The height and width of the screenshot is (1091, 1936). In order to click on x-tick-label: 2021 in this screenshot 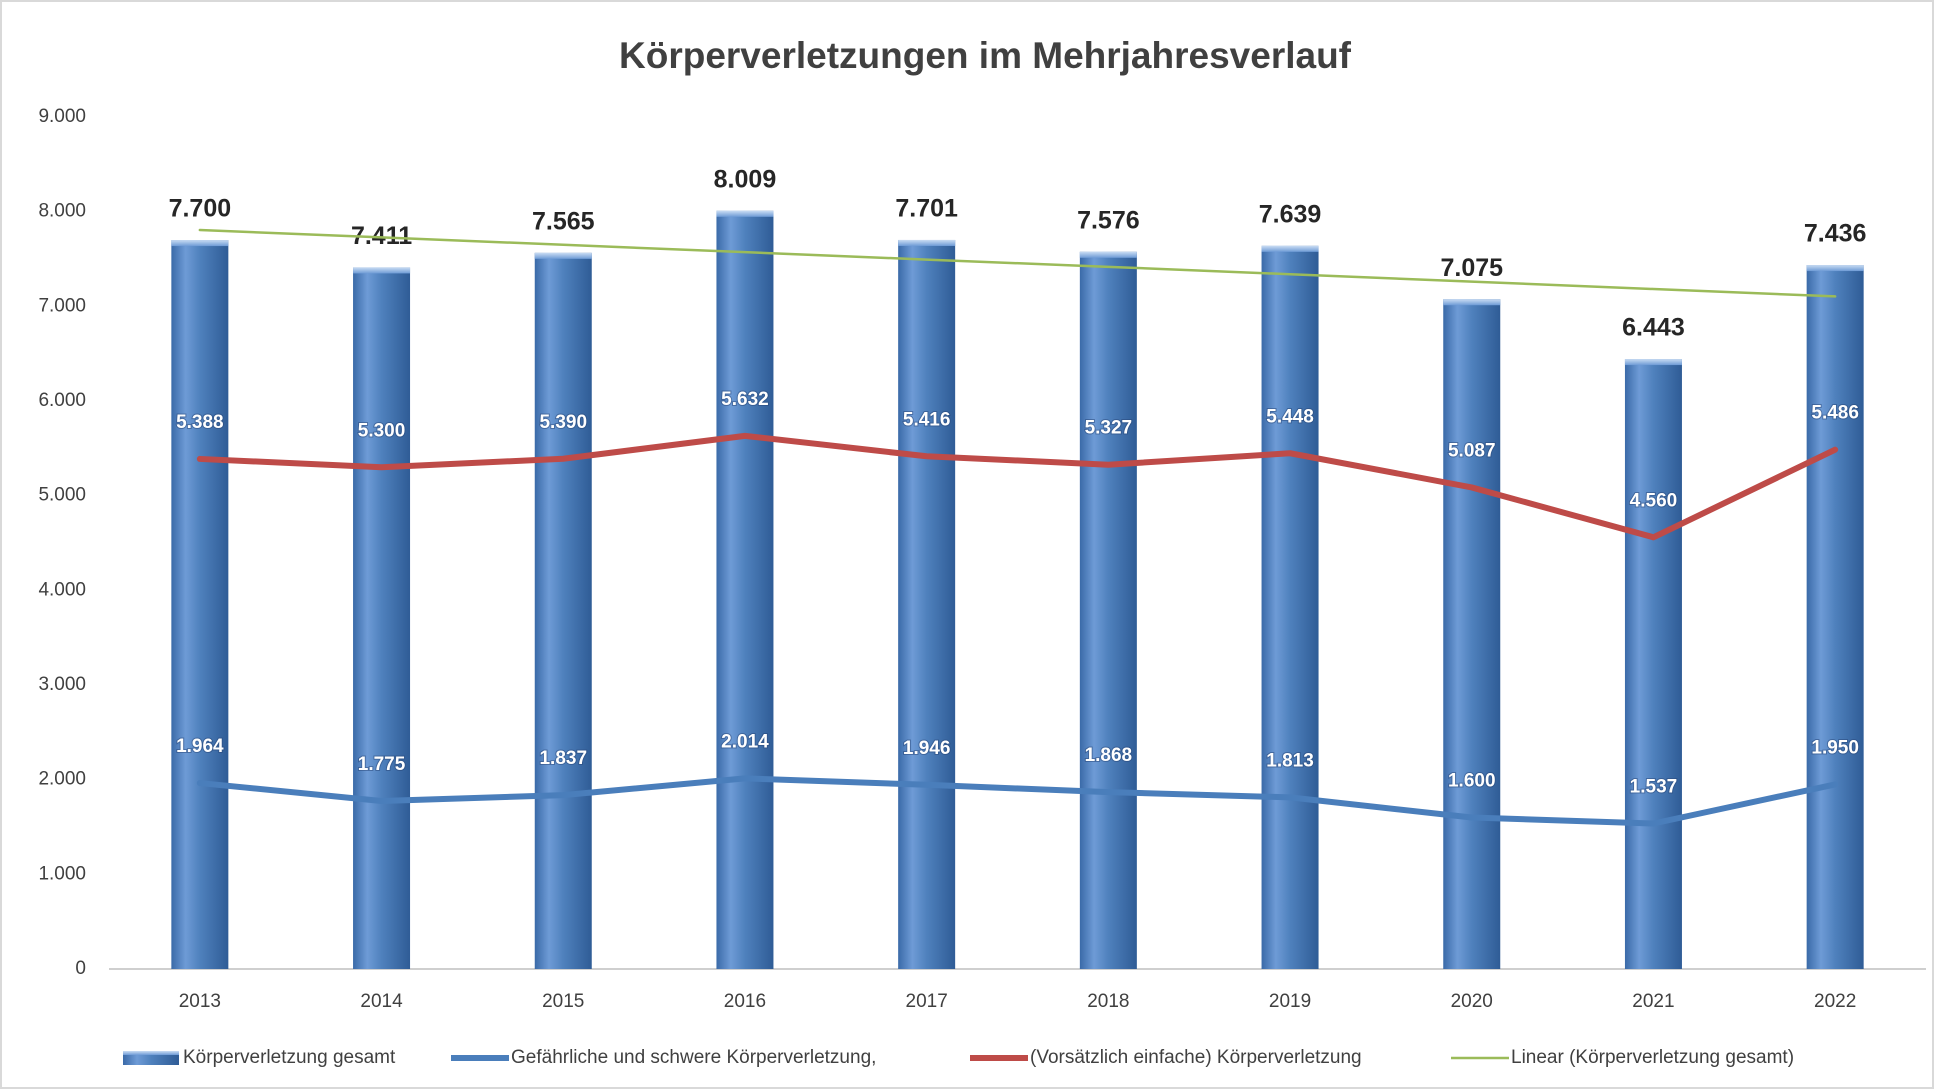, I will do `click(1653, 1001)`.